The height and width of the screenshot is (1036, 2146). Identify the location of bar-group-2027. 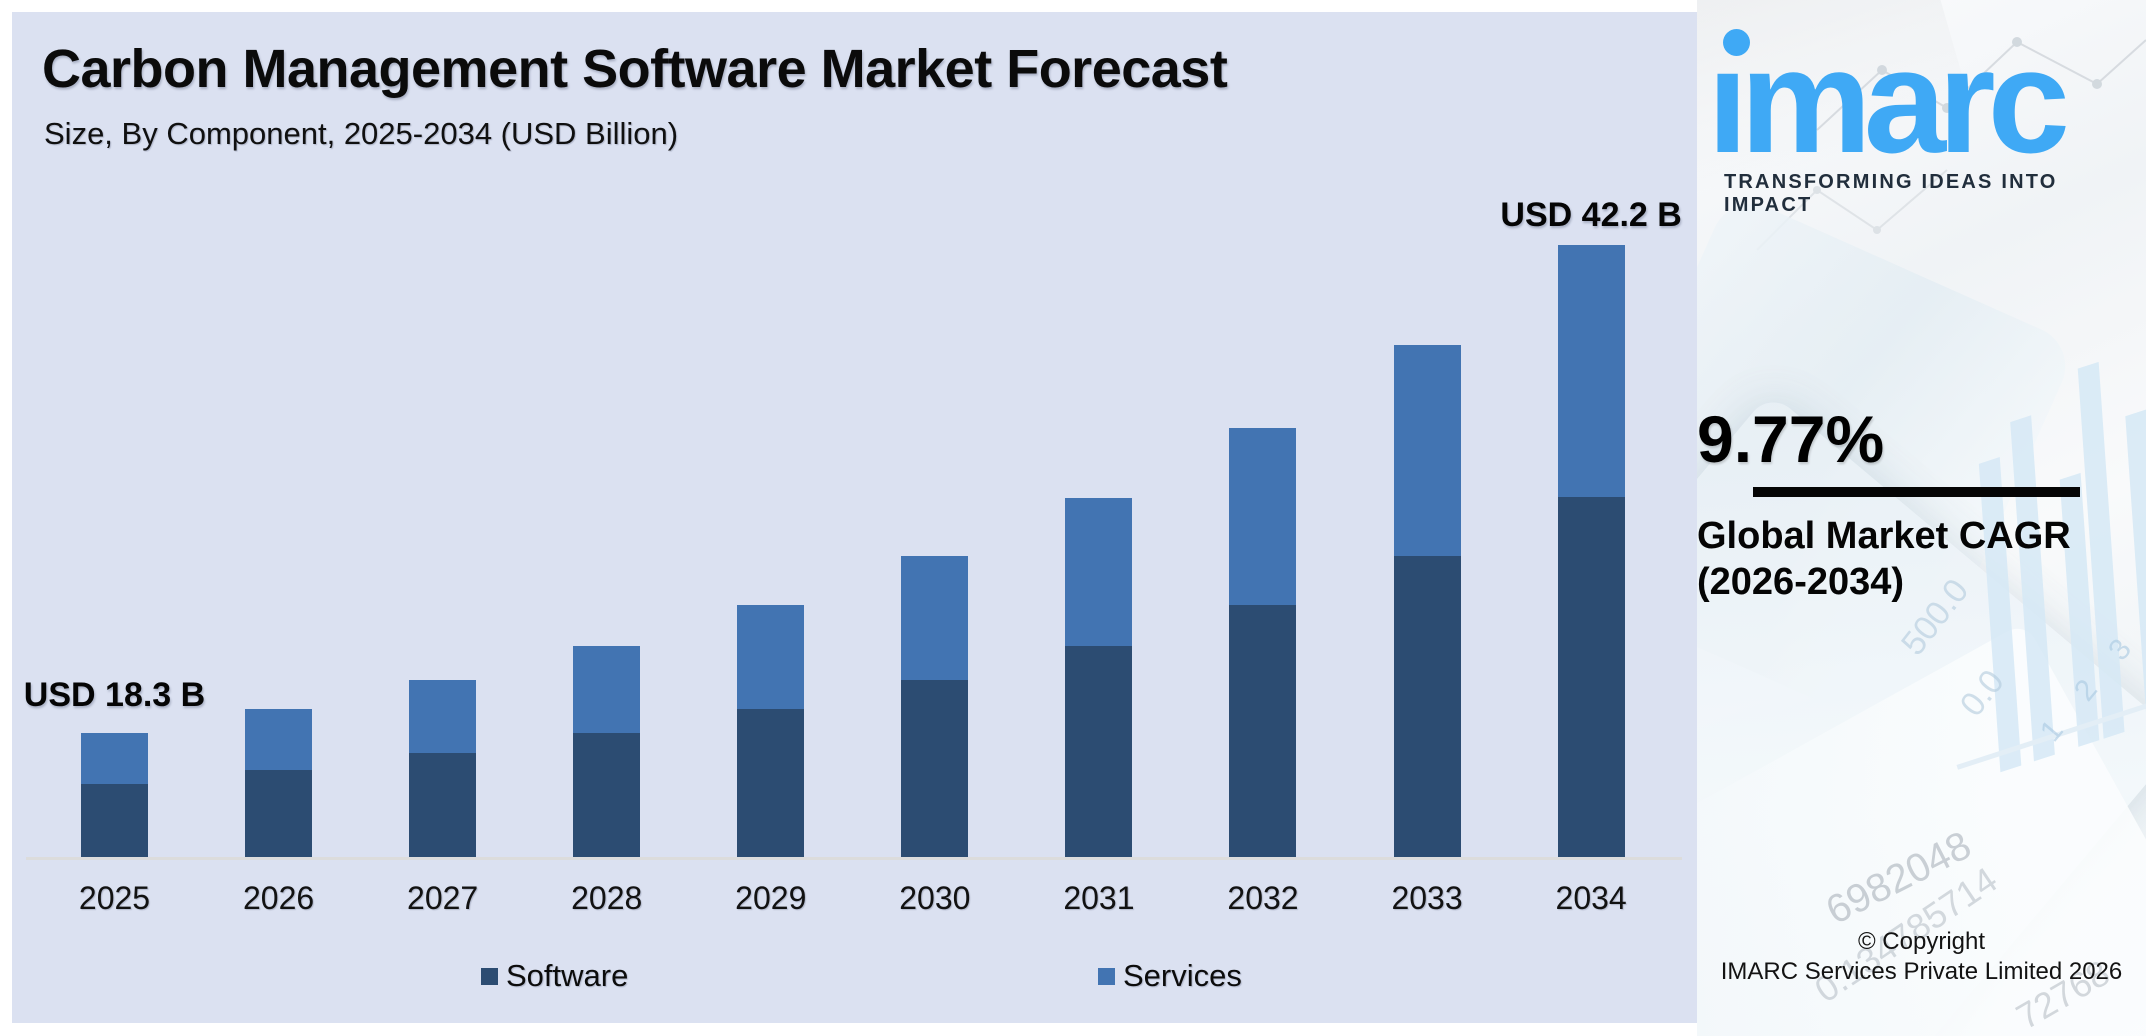
(443, 768).